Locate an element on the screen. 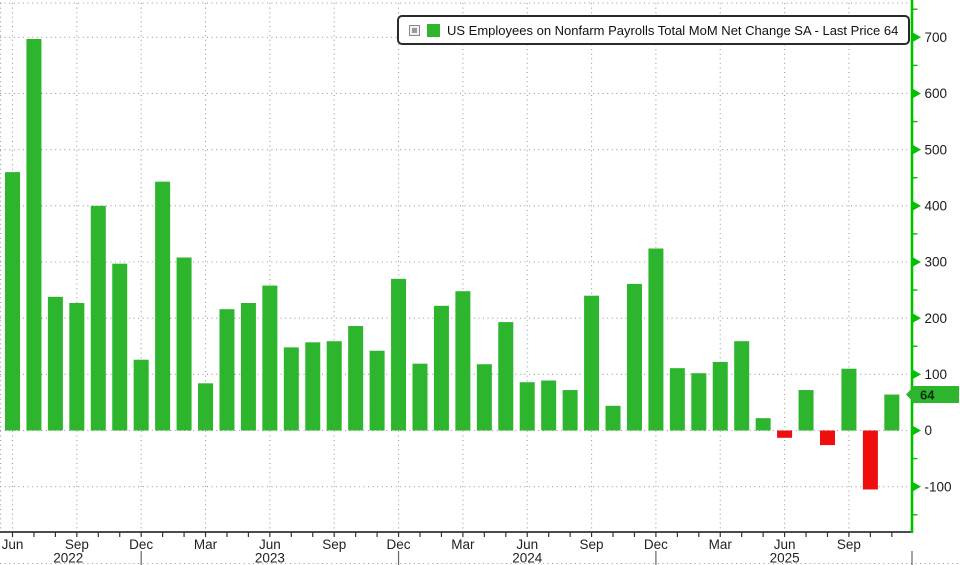 This screenshot has height=565, width=960. y-tick-label: 500 is located at coordinates (936, 149).